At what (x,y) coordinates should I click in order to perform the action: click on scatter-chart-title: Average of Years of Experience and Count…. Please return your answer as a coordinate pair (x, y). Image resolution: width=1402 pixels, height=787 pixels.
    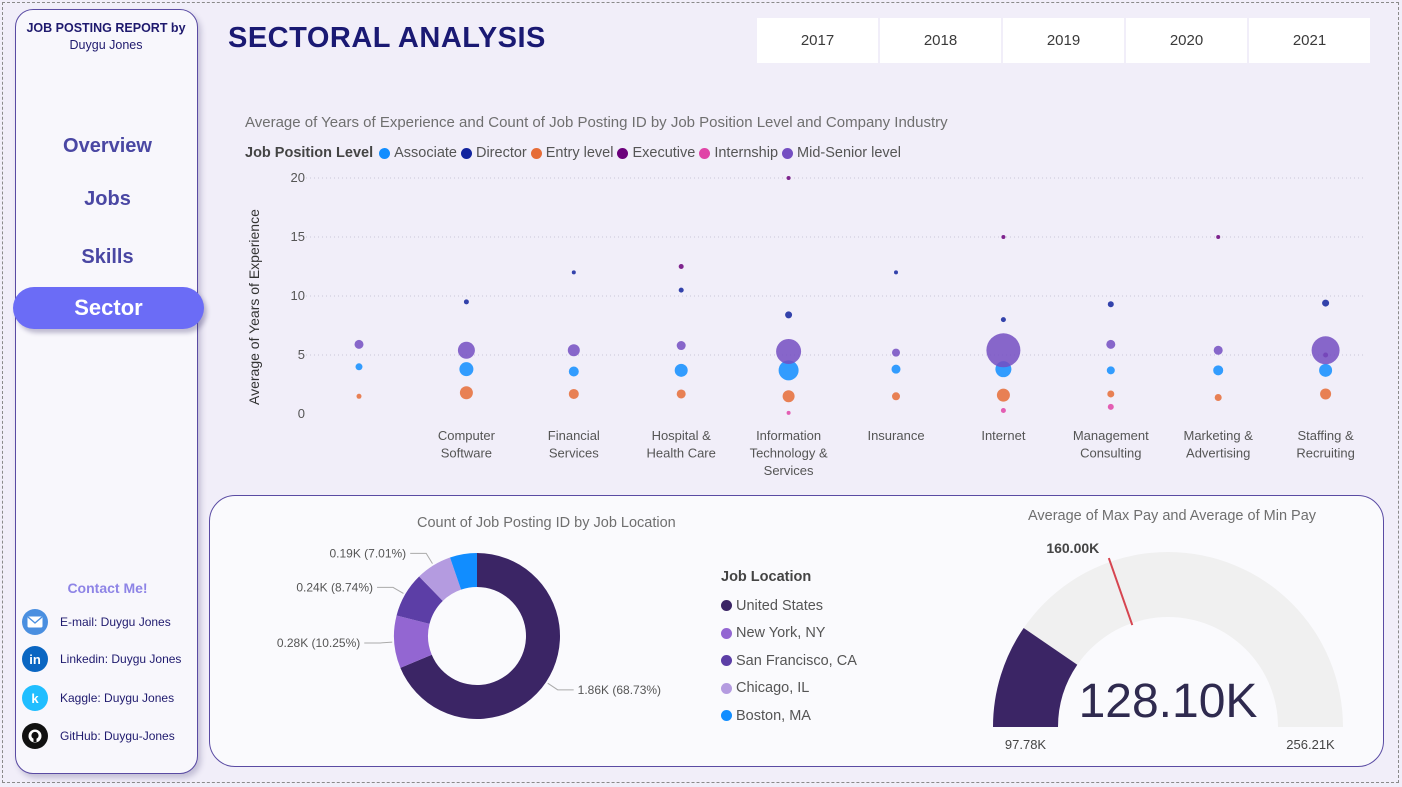
    Looking at the image, I should click on (596, 122).